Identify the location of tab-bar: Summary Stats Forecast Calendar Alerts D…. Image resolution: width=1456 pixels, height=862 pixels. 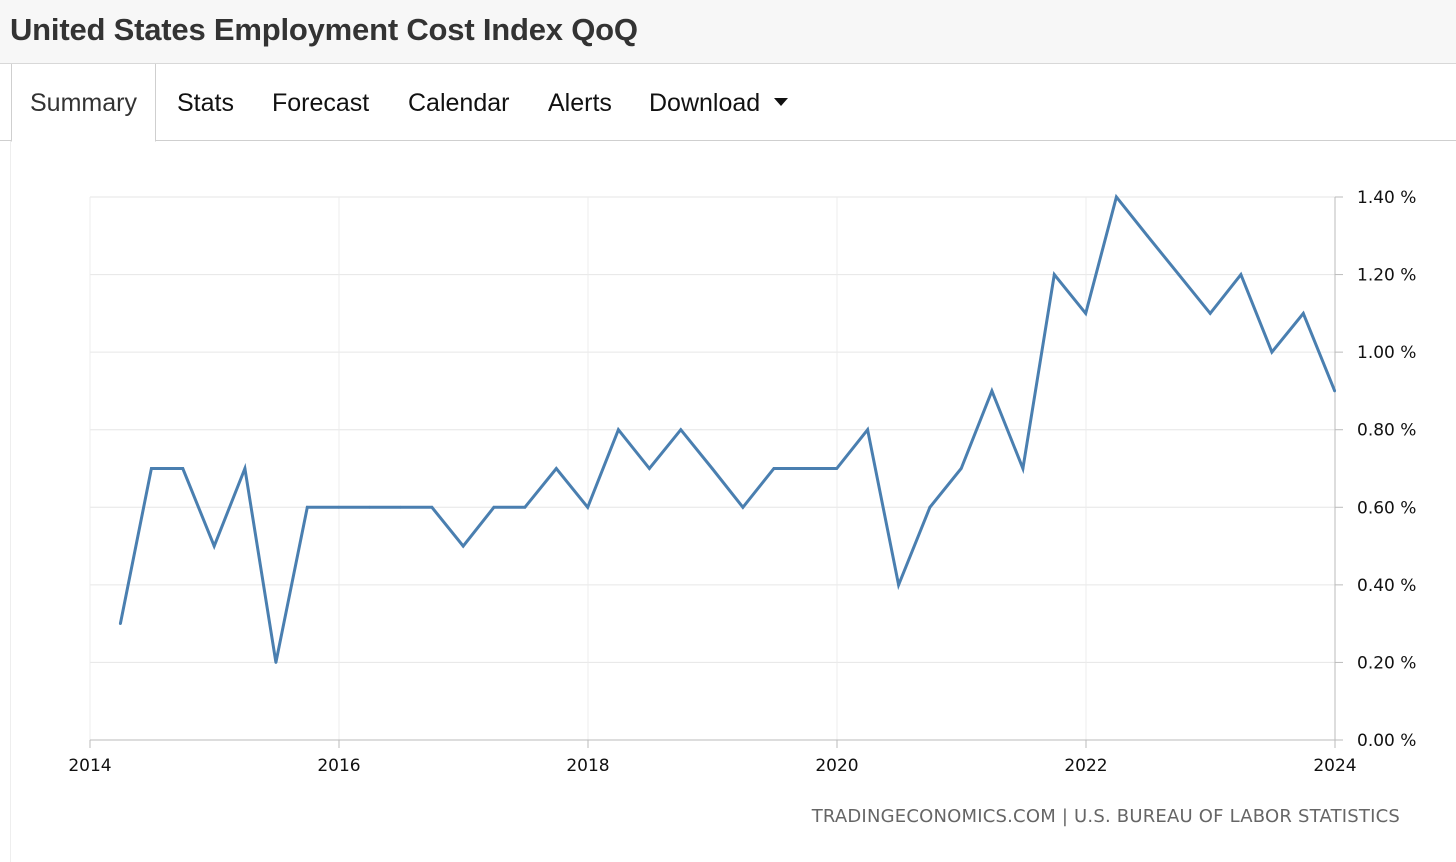
(728, 103).